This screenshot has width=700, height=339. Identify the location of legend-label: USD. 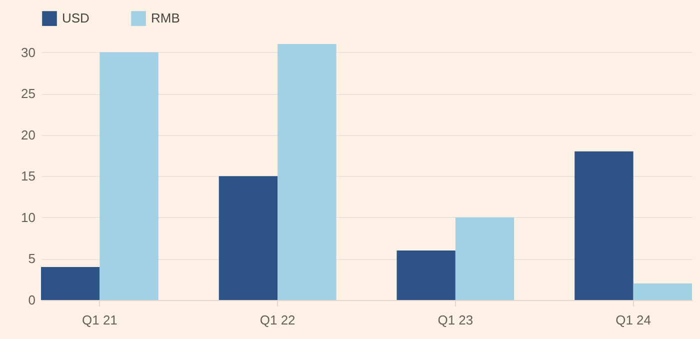
(76, 18).